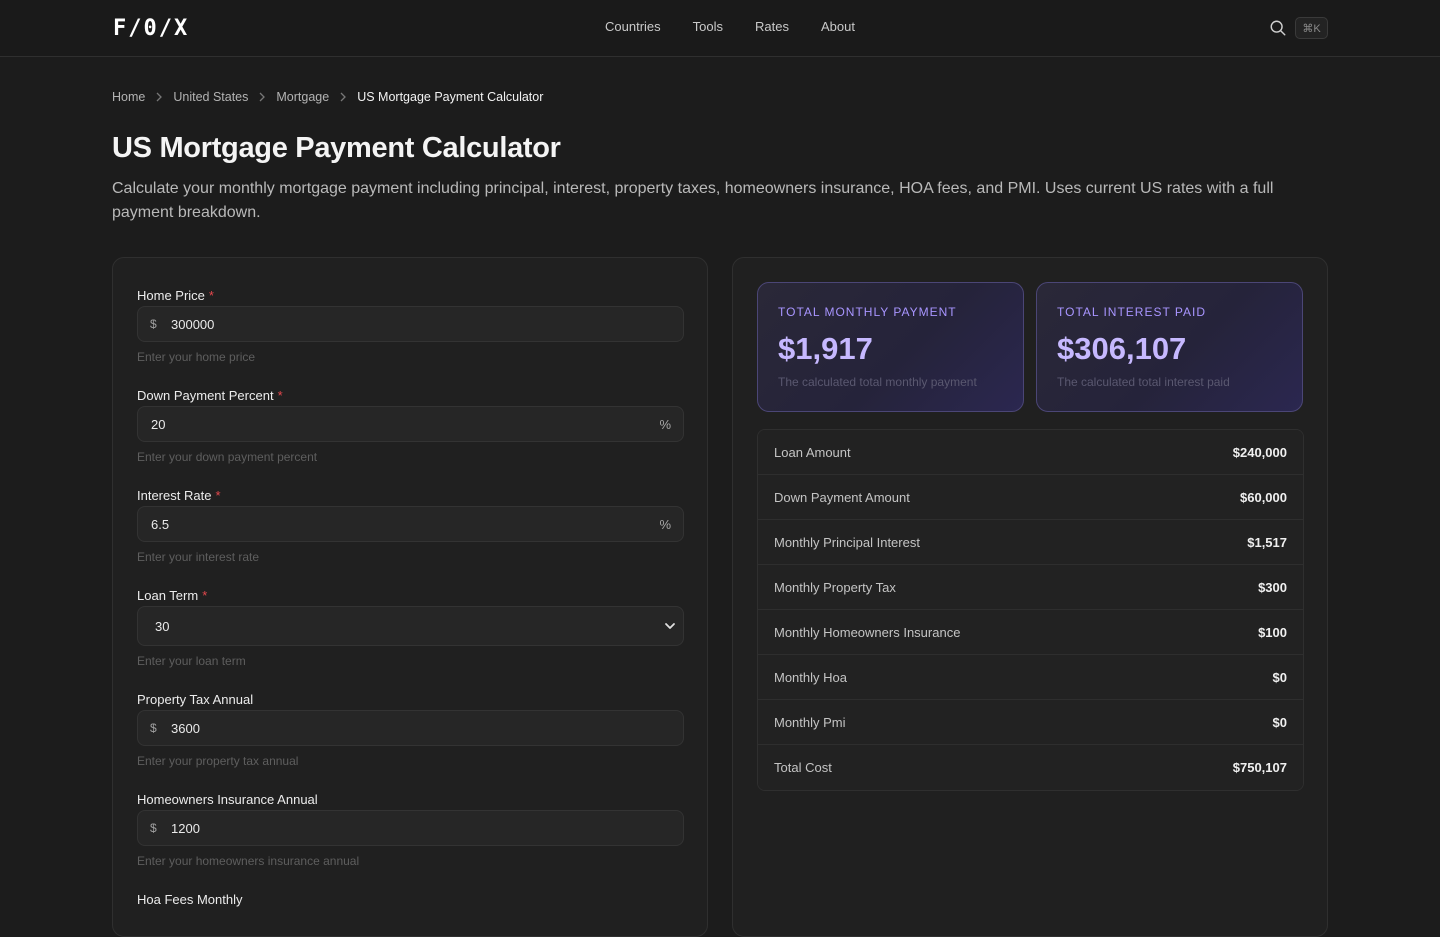  I want to click on down-payment-input: 20 %, so click(410, 424).